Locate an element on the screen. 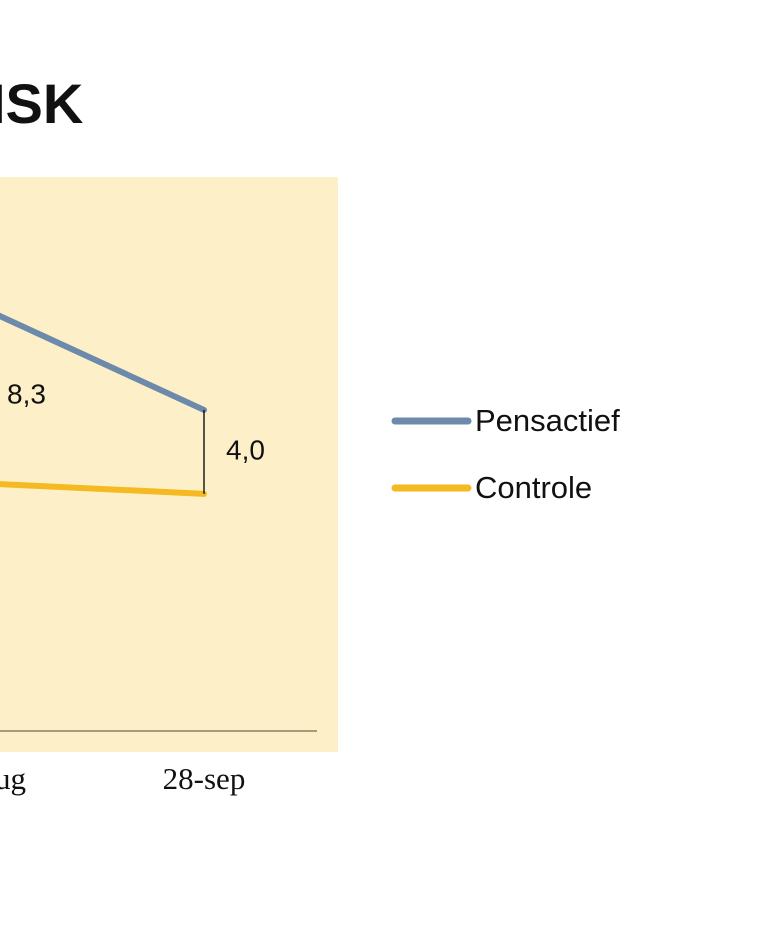 The width and height of the screenshot is (762, 933). legend-label: Controle is located at coordinates (533, 487).